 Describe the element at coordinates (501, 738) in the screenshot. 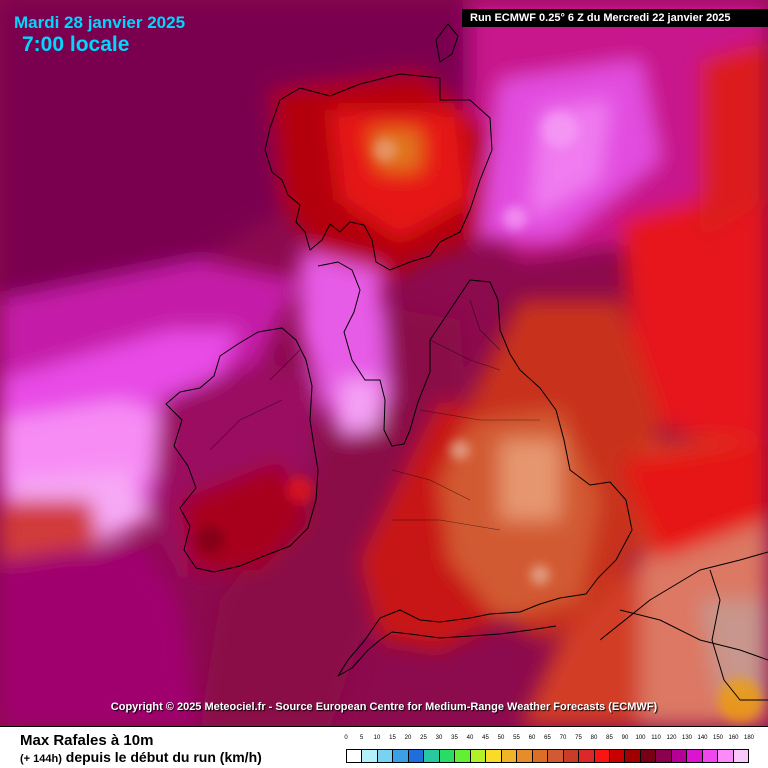

I see `legend-label: 50` at that location.